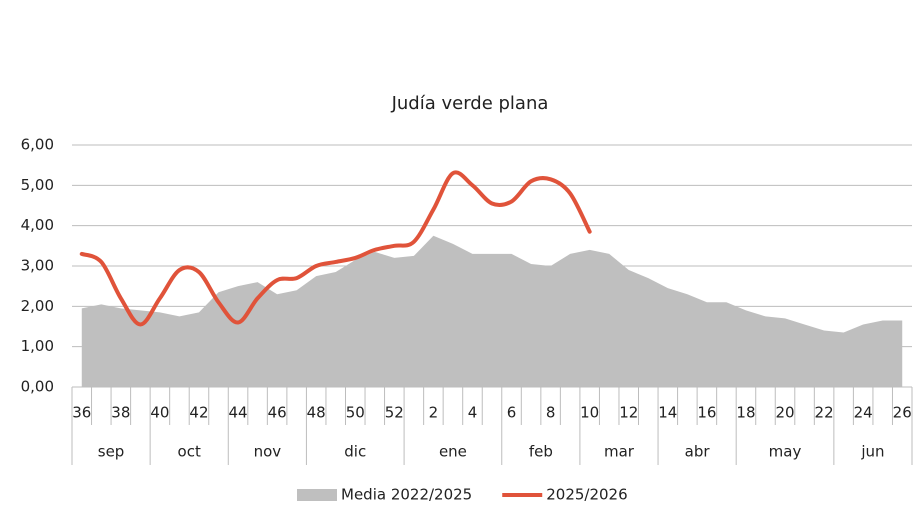 The height and width of the screenshot is (506, 922). What do you see at coordinates (37, 266) in the screenshot?
I see `y-tick-label: 3,00` at bounding box center [37, 266].